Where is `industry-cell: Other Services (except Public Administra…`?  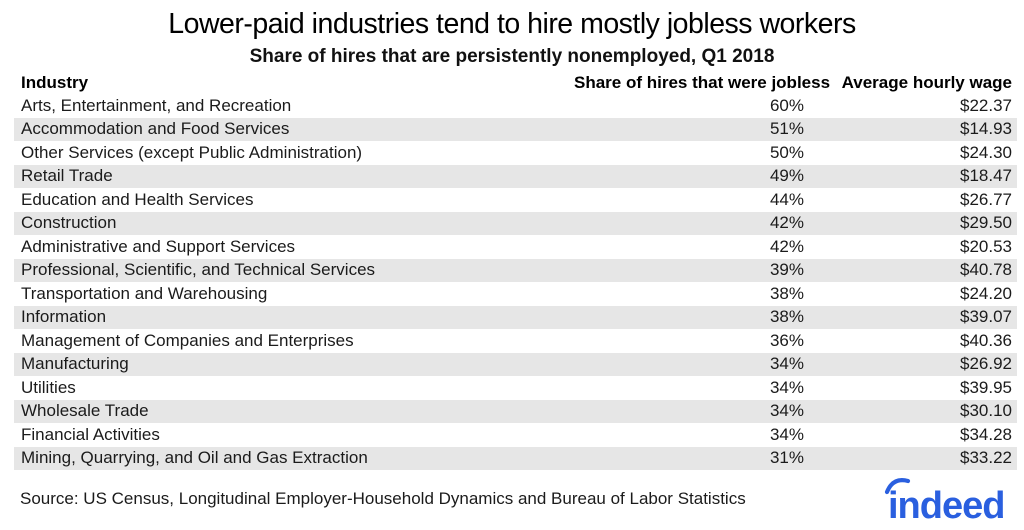
industry-cell: Other Services (except Public Administra… is located at coordinates (192, 152).